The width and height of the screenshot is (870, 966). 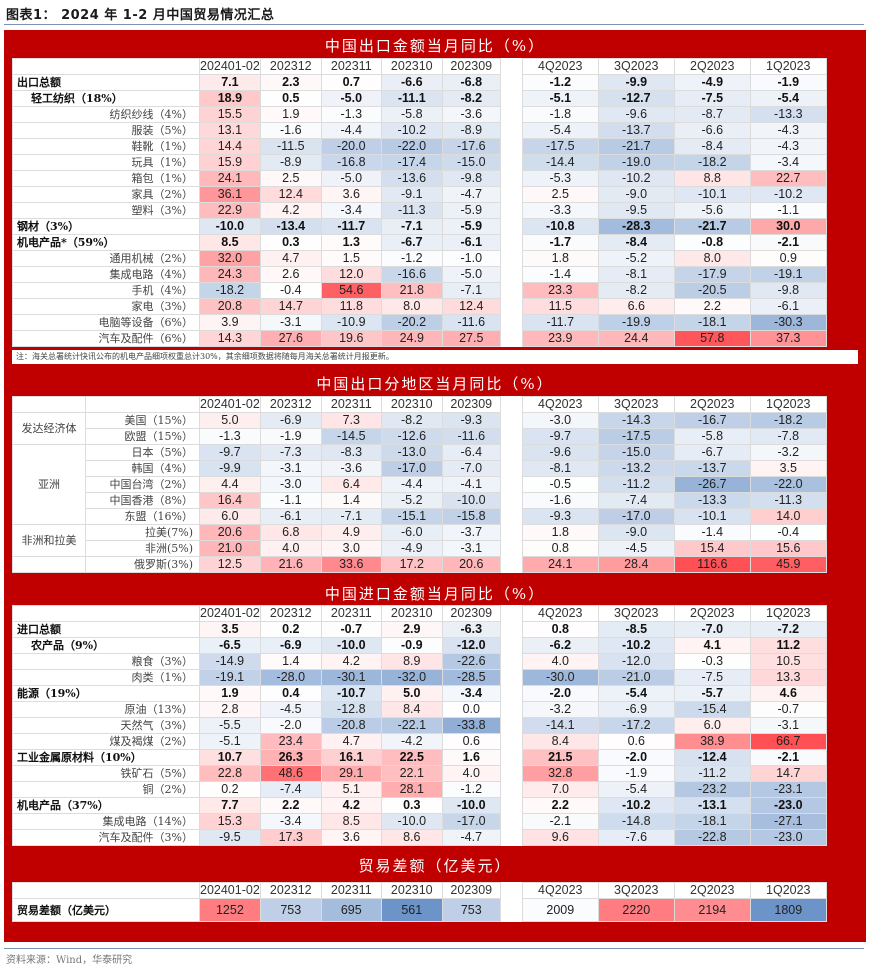 What do you see at coordinates (106, 661) in the screenshot?
I see `row-label: 粮食（3%）` at bounding box center [106, 661].